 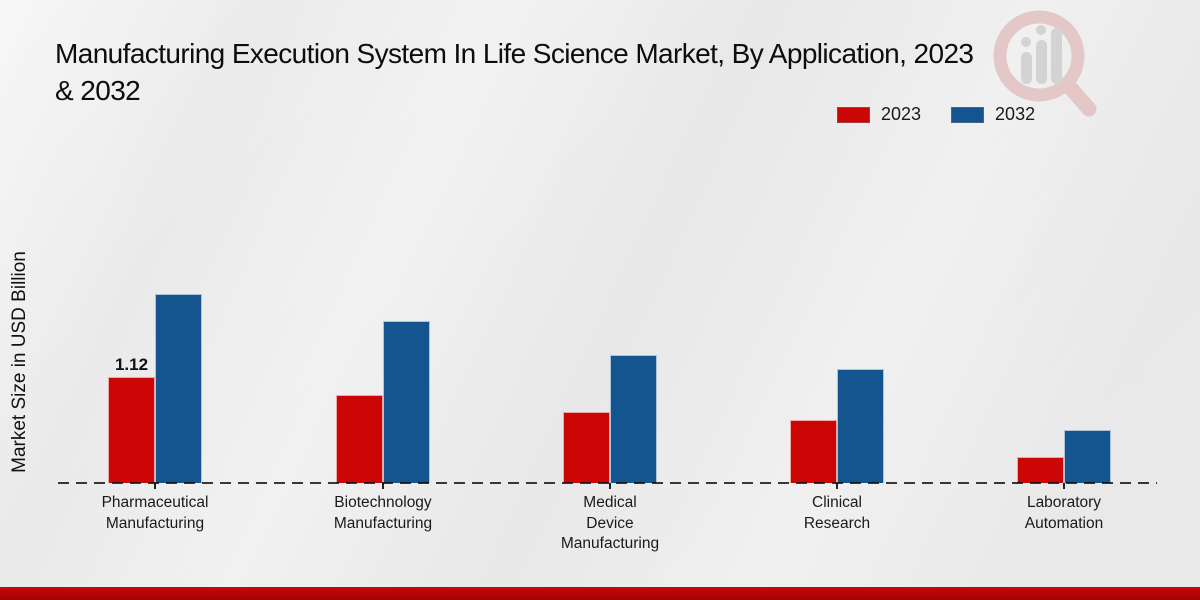 What do you see at coordinates (1064, 486) in the screenshot?
I see `x-axis-tick-laboratory-automation` at bounding box center [1064, 486].